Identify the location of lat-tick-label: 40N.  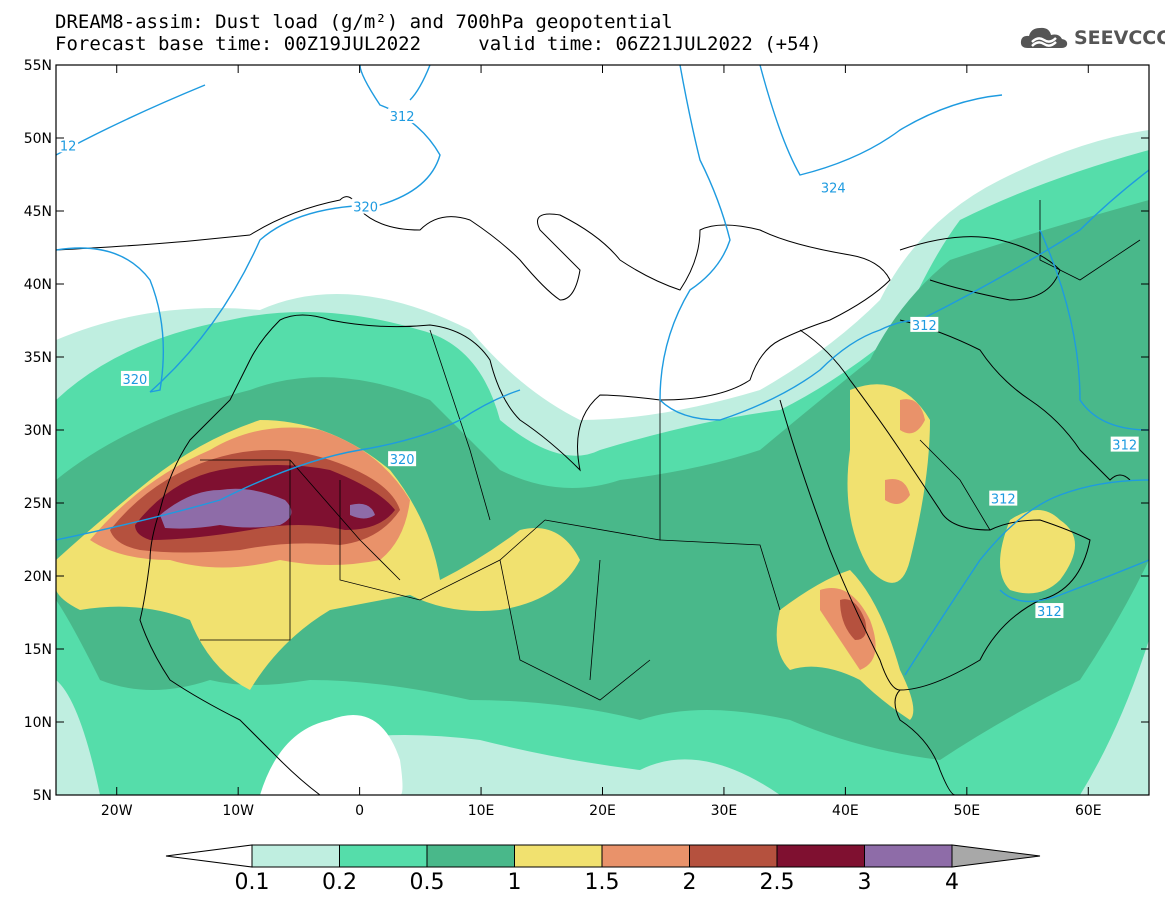
(38, 285).